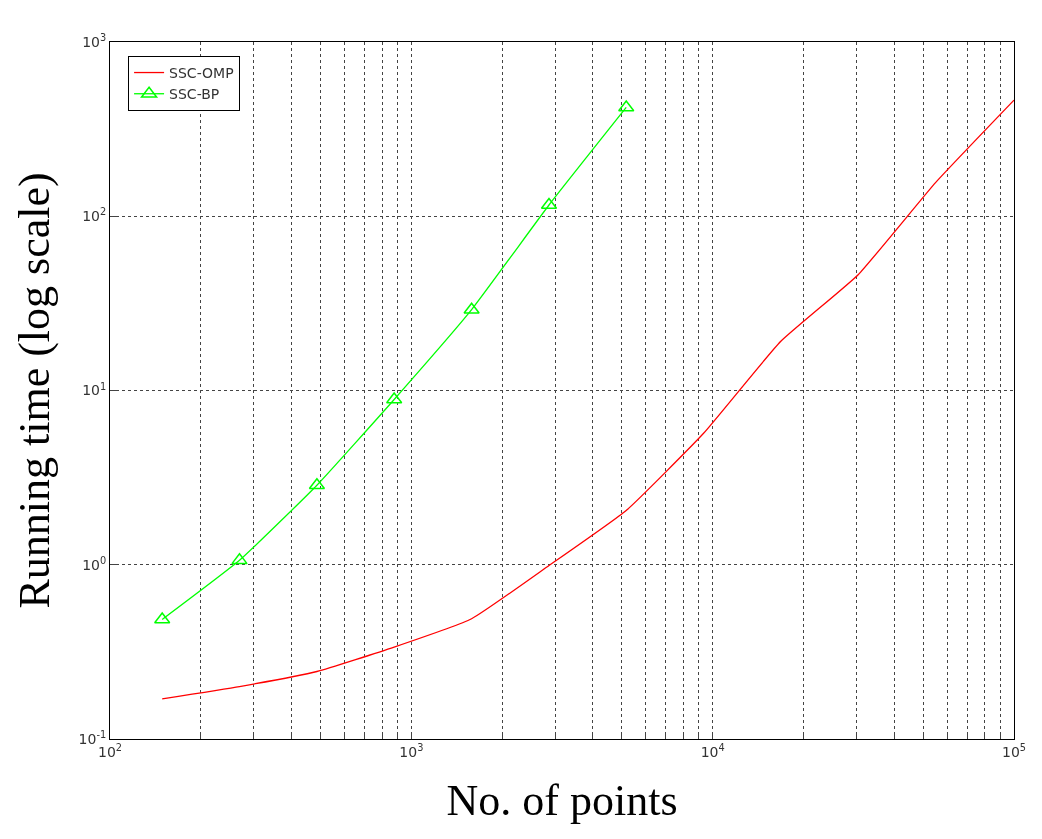  I want to click on x-tick-label: 10$^{3}$, so click(411, 750).